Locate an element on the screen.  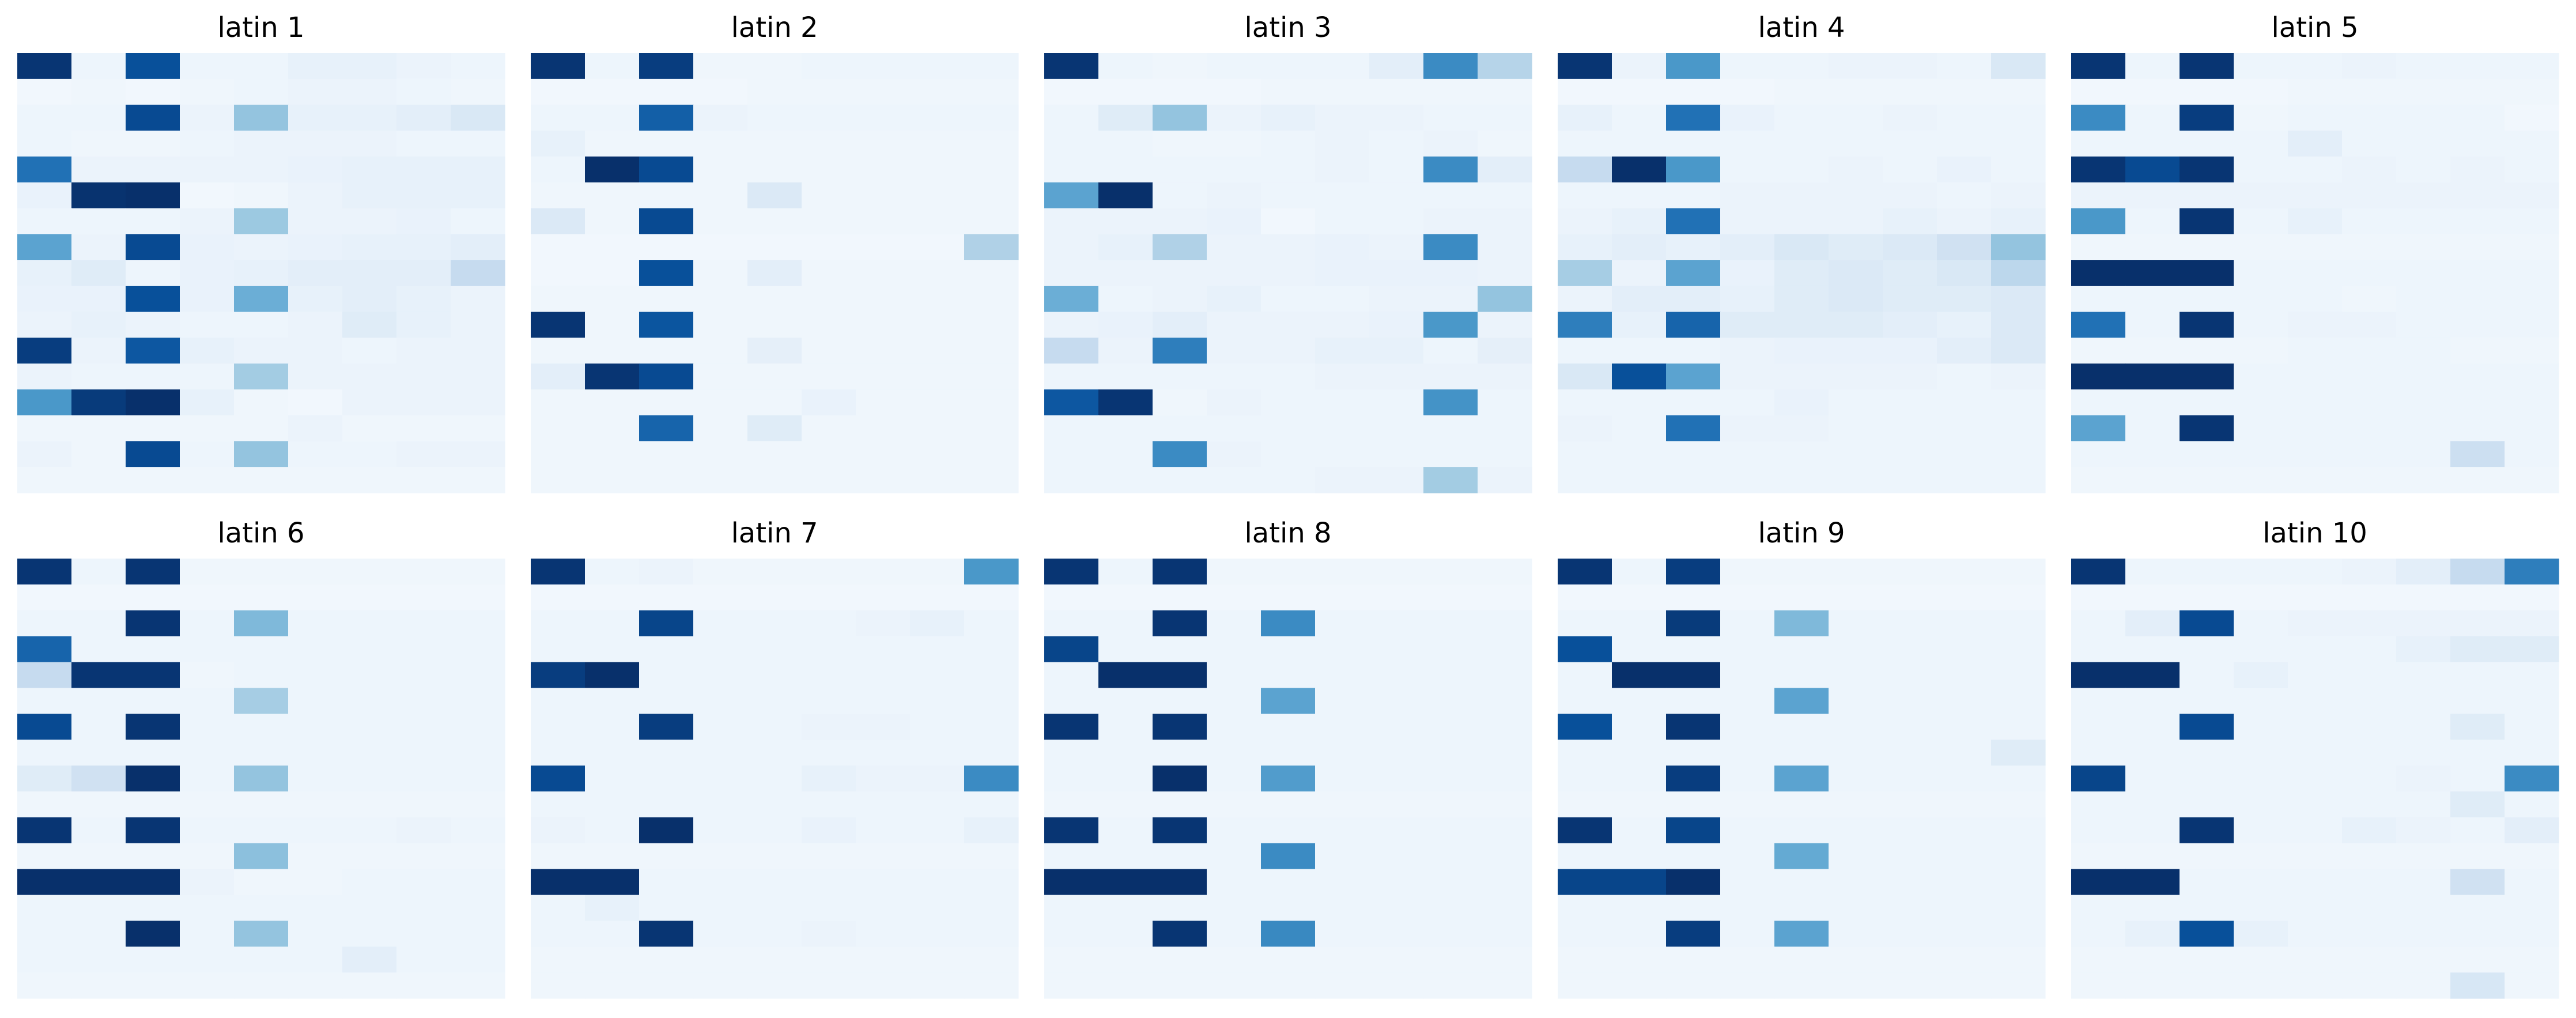
panel-title: latin 8 is located at coordinates (1287, 533).